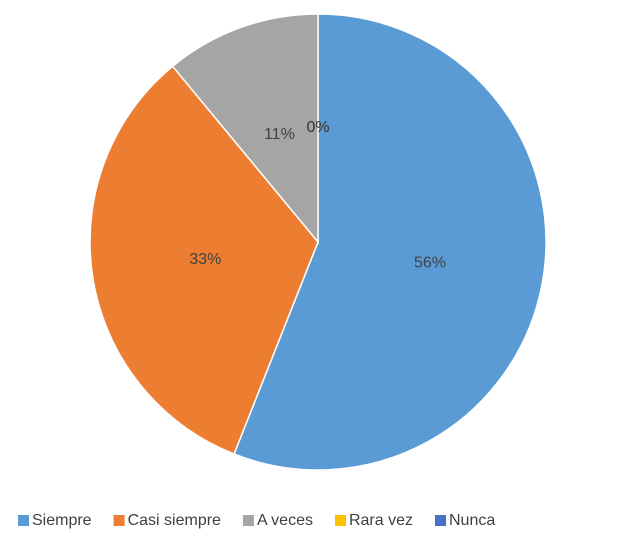 The height and width of the screenshot is (534, 635). What do you see at coordinates (285, 520) in the screenshot?
I see `legend-label: A veces` at bounding box center [285, 520].